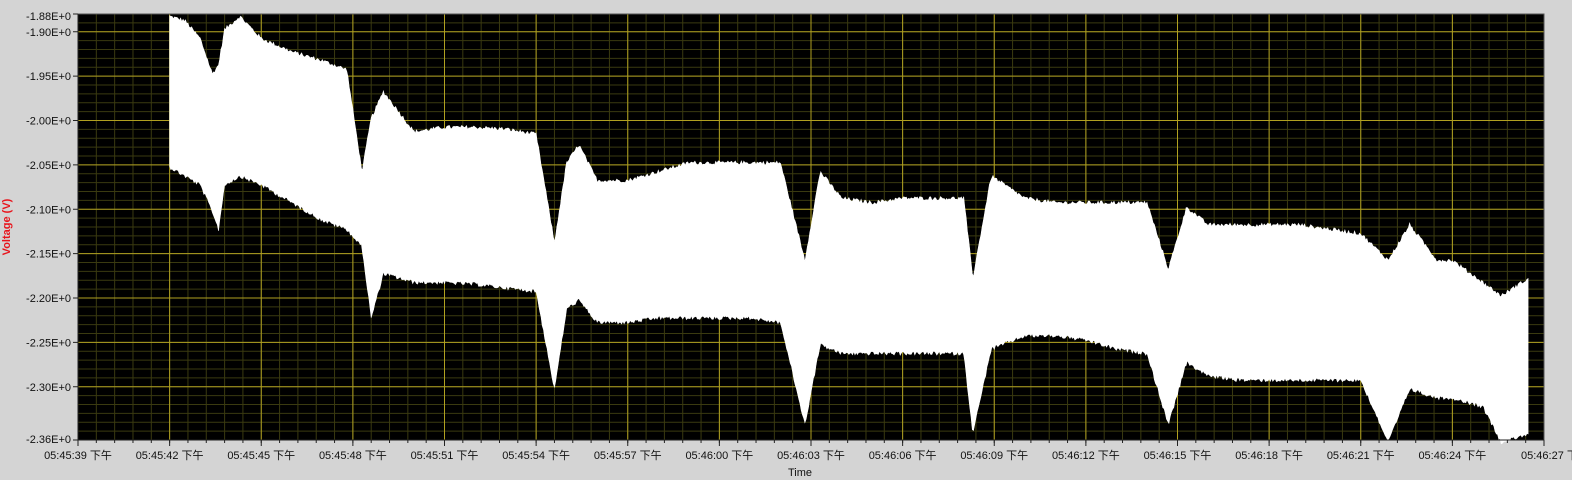 Image resolution: width=1572 pixels, height=480 pixels. Describe the element at coordinates (48, 17) in the screenshot. I see `y-tick-label: -1.88E+0` at that location.